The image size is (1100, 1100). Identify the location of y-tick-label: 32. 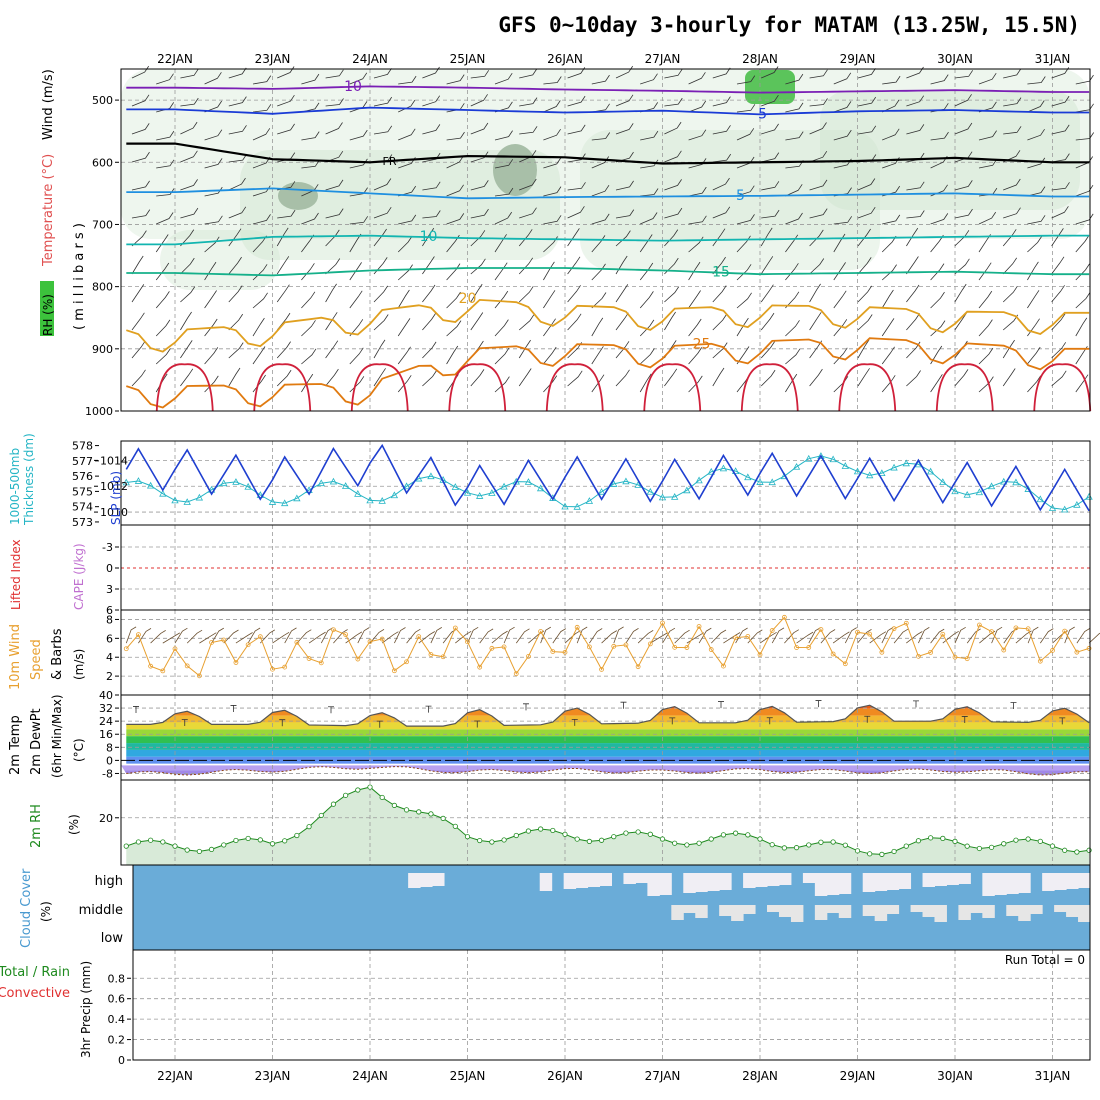
(106, 708).